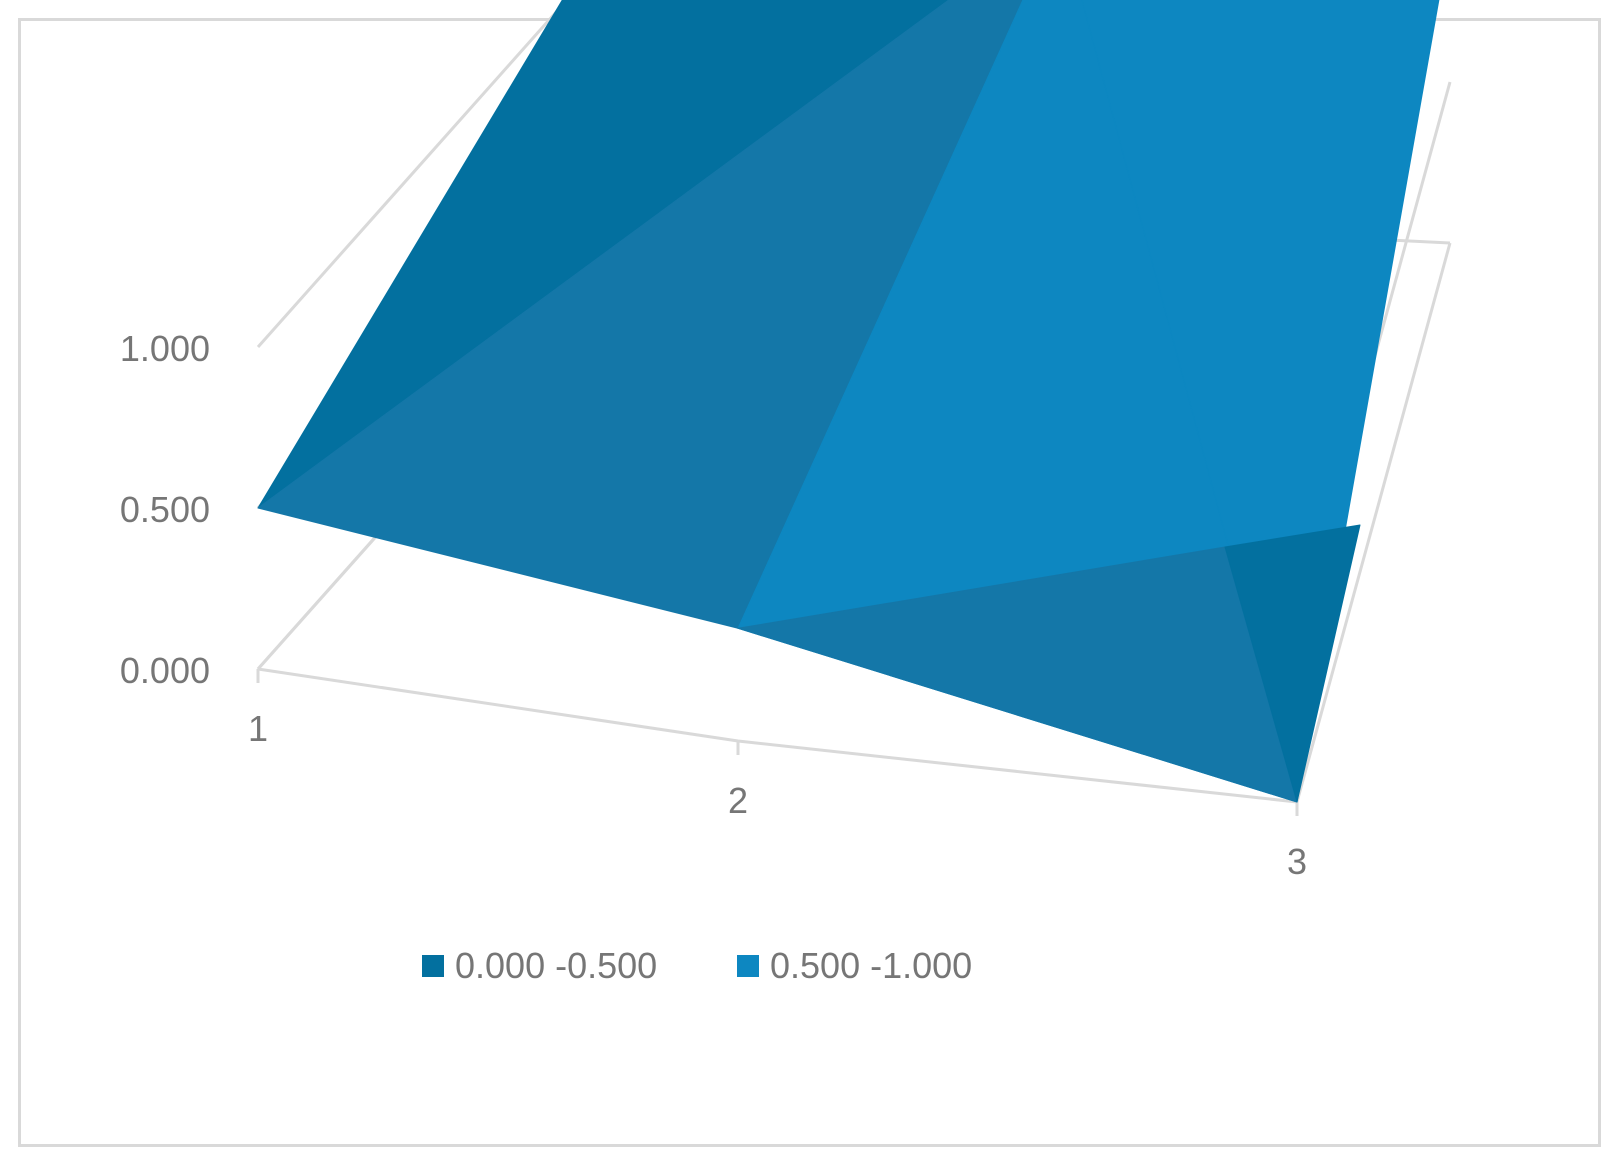 This screenshot has width=1619, height=1165. I want to click on x-tick-label: 2, so click(738, 800).